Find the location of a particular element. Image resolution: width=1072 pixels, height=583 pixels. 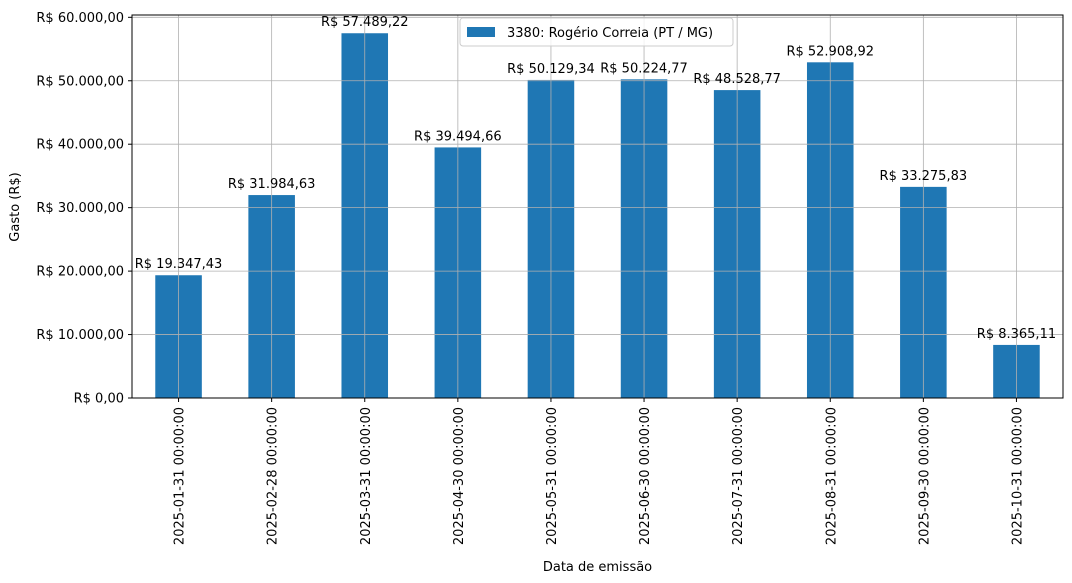

data-label: R$ 19.347,43 is located at coordinates (179, 264).